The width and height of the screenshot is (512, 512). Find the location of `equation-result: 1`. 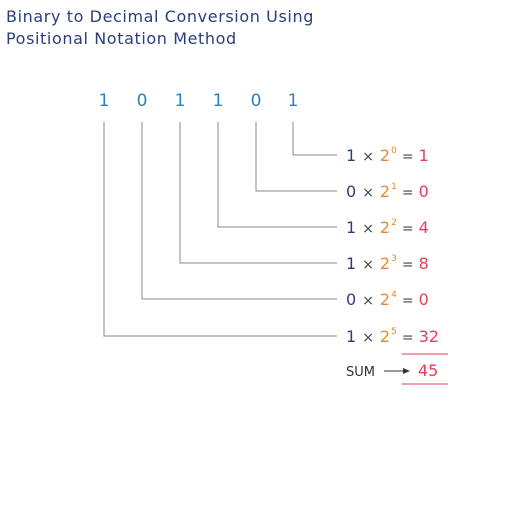

equation-result: 1 is located at coordinates (424, 155).